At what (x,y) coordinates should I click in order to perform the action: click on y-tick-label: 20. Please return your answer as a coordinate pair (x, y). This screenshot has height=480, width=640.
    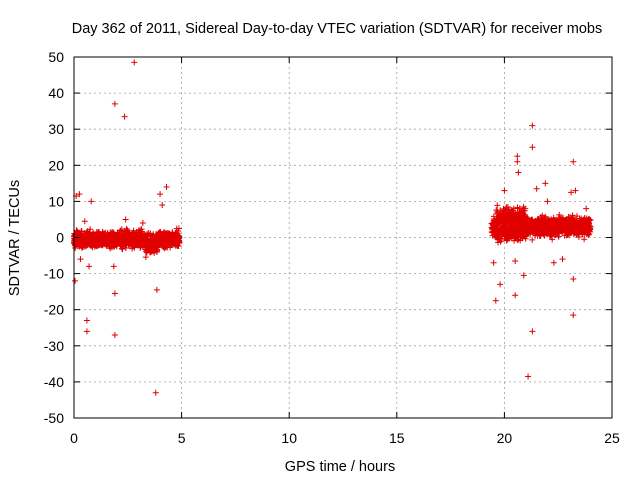
    Looking at the image, I should click on (56, 165).